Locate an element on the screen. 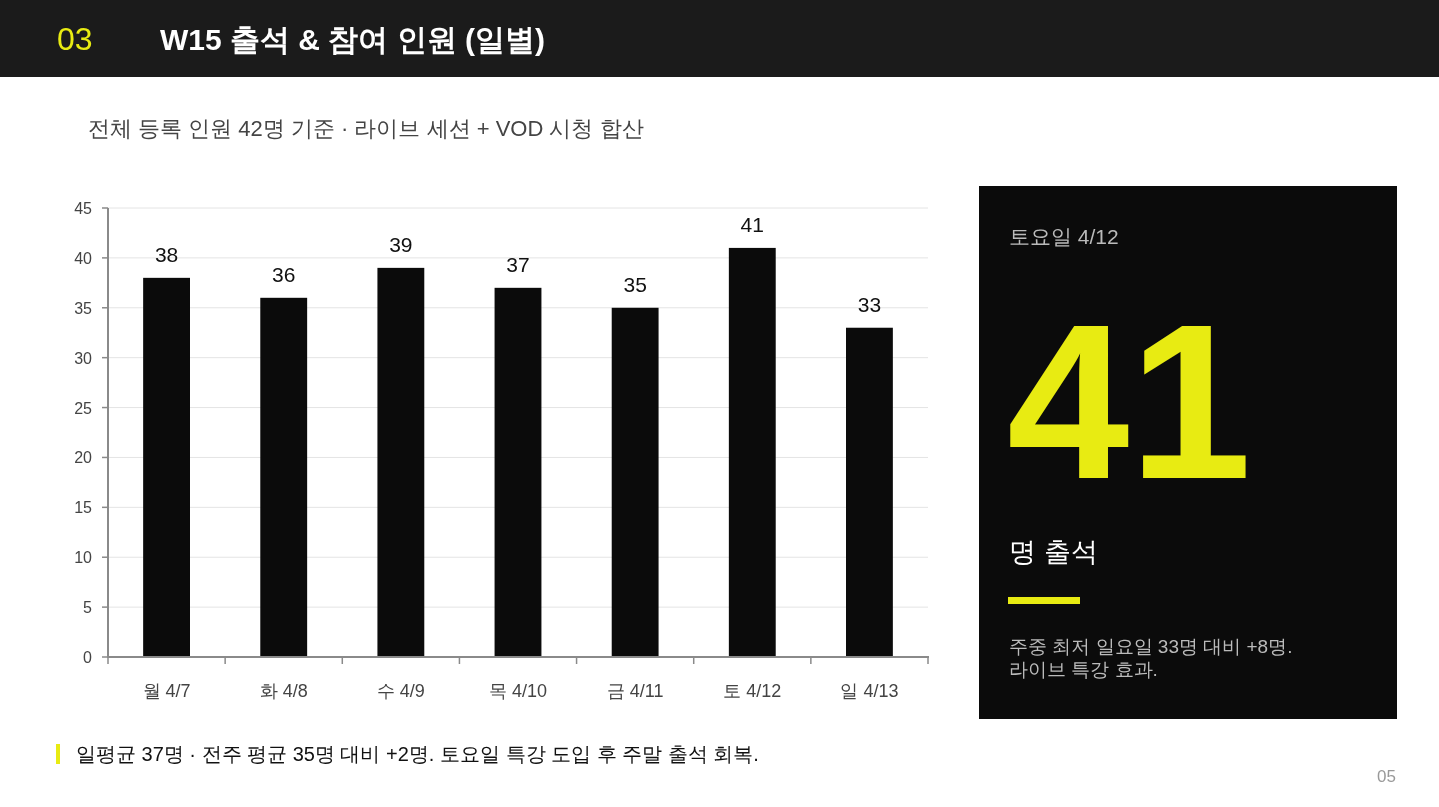 Image resolution: width=1439 pixels, height=807 pixels. x-tick-label: 수 4/9 is located at coordinates (400, 691).